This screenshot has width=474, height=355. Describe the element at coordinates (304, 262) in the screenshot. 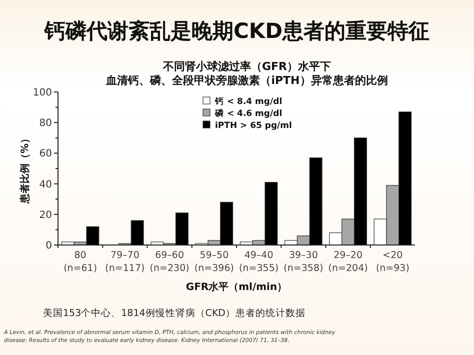

I see `x-tick-label: 39–30 (n=358)` at that location.